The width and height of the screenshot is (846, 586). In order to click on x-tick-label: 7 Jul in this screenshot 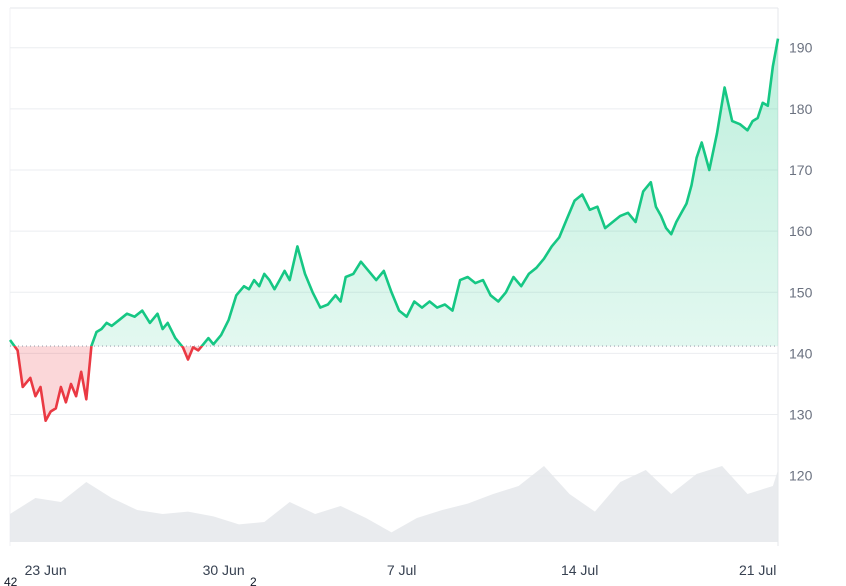, I will do `click(402, 570)`.